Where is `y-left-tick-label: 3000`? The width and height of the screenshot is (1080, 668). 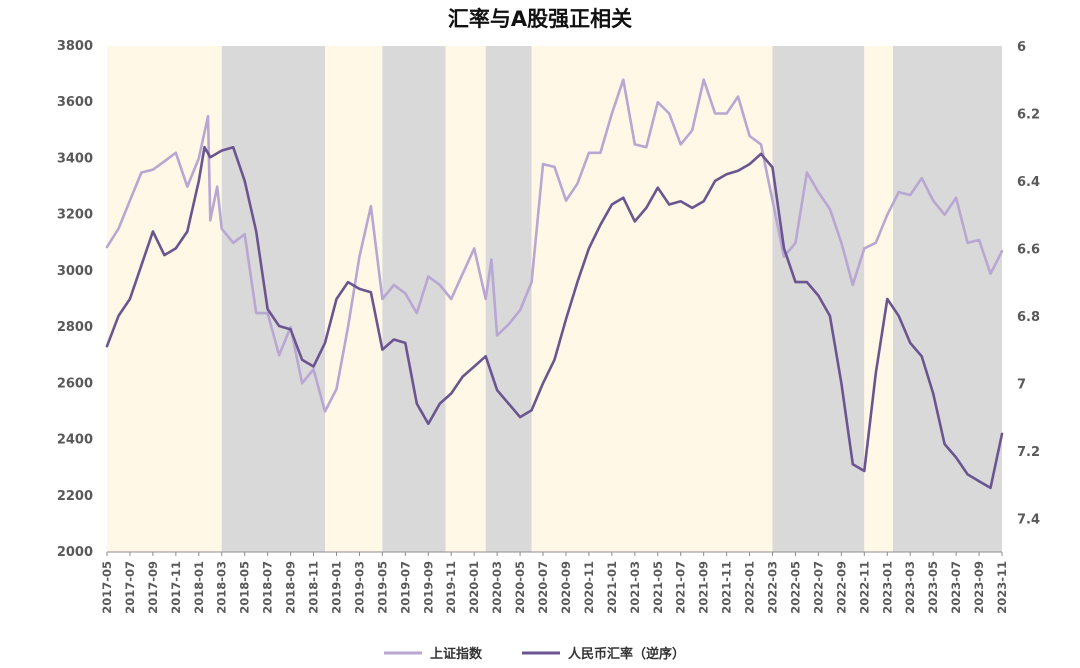 y-left-tick-label: 3000 is located at coordinates (75, 271).